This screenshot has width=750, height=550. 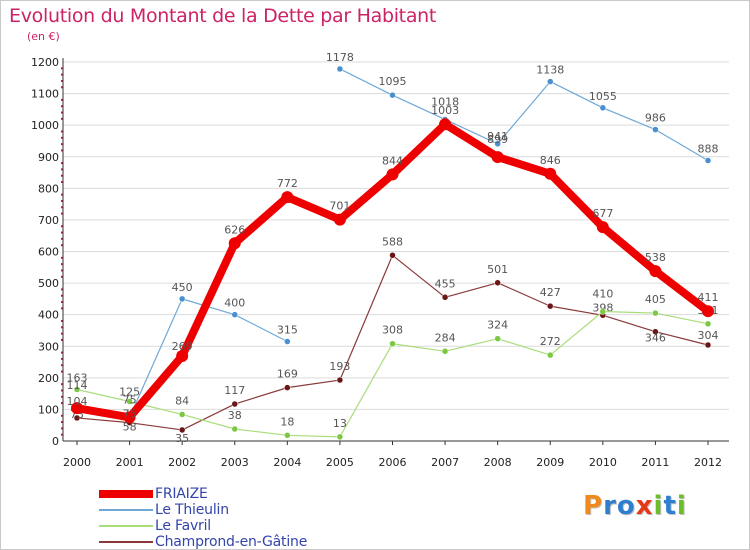 What do you see at coordinates (708, 335) in the screenshot?
I see `data-label: 304` at bounding box center [708, 335].